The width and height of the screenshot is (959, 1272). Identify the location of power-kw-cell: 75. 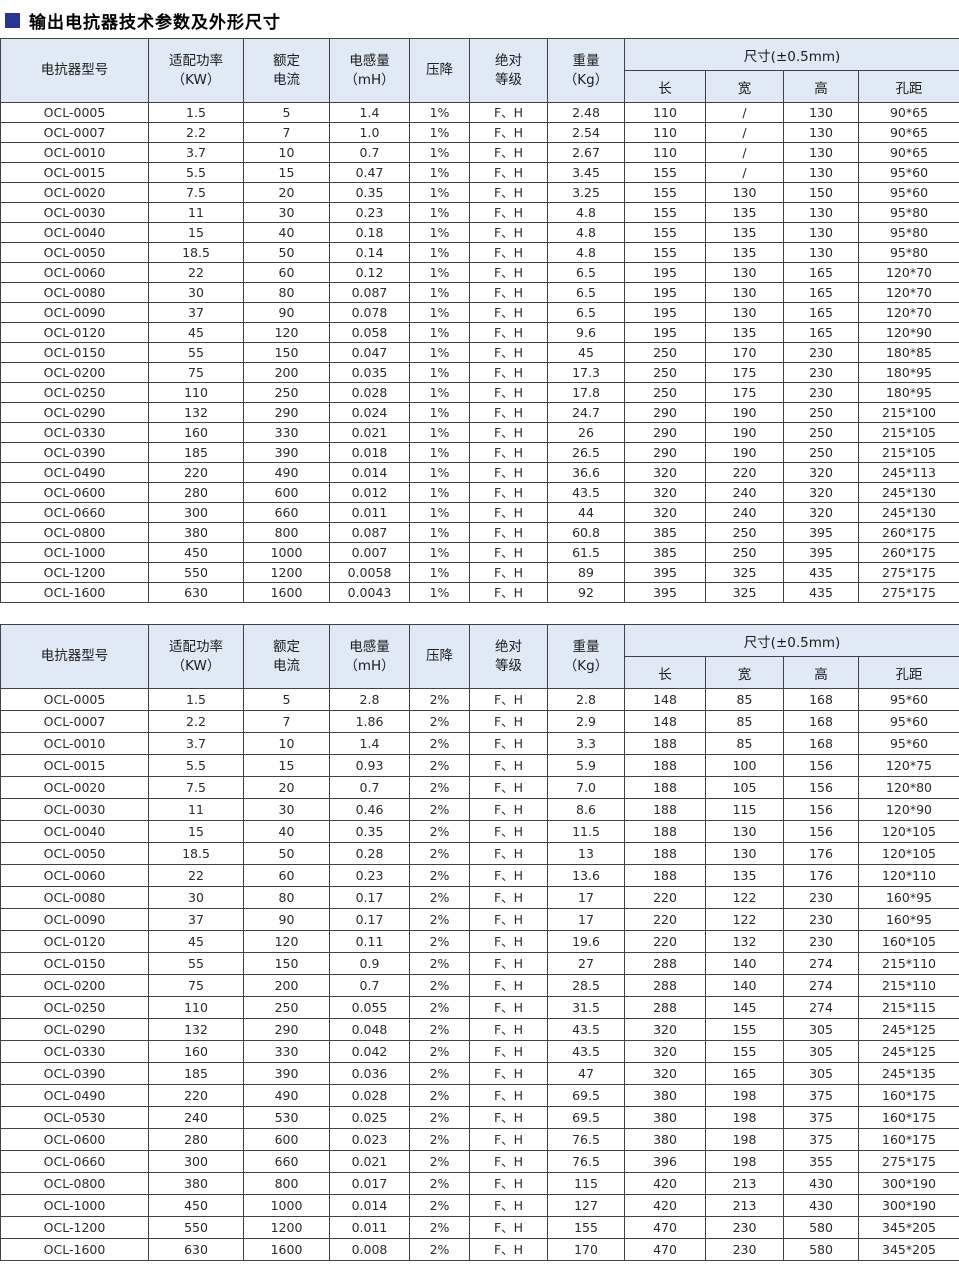
(196, 985).